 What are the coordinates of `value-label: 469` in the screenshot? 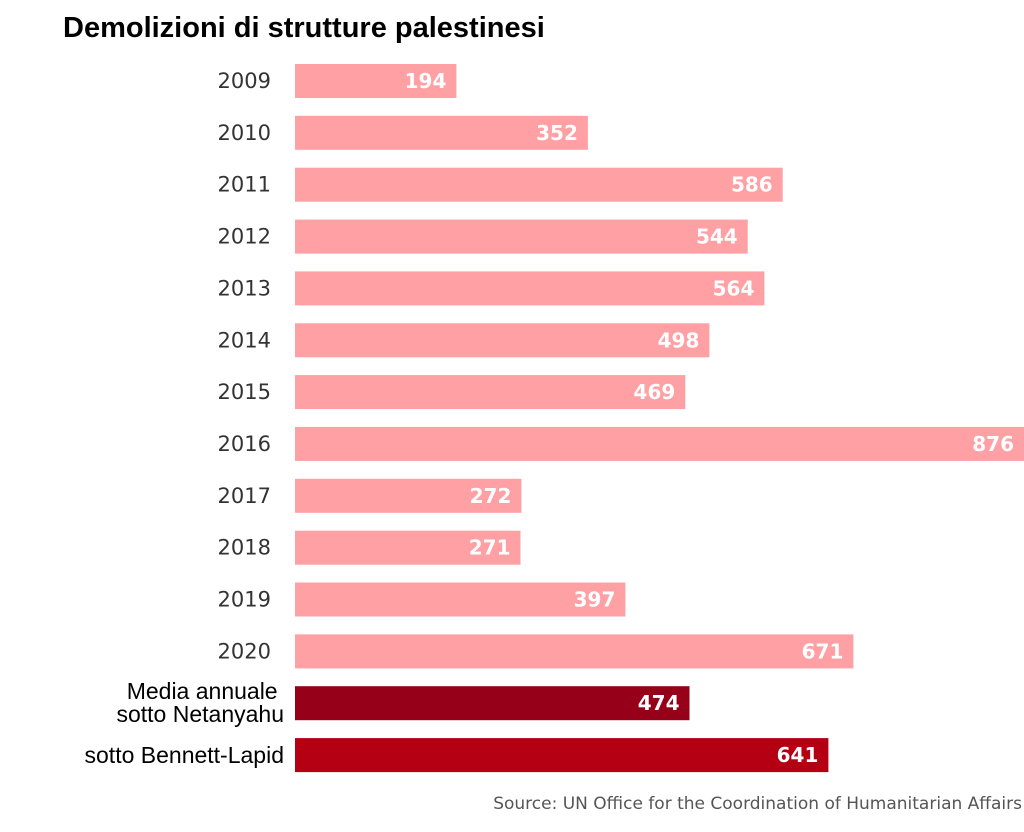 It's located at (655, 392).